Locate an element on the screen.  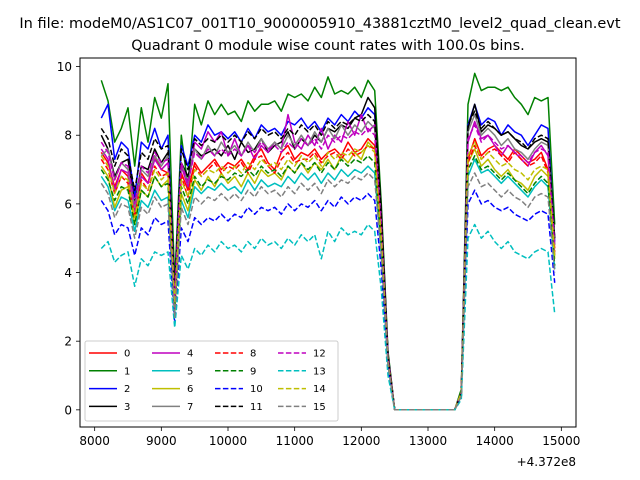
x-tick-label: 11000 is located at coordinates (295, 441).